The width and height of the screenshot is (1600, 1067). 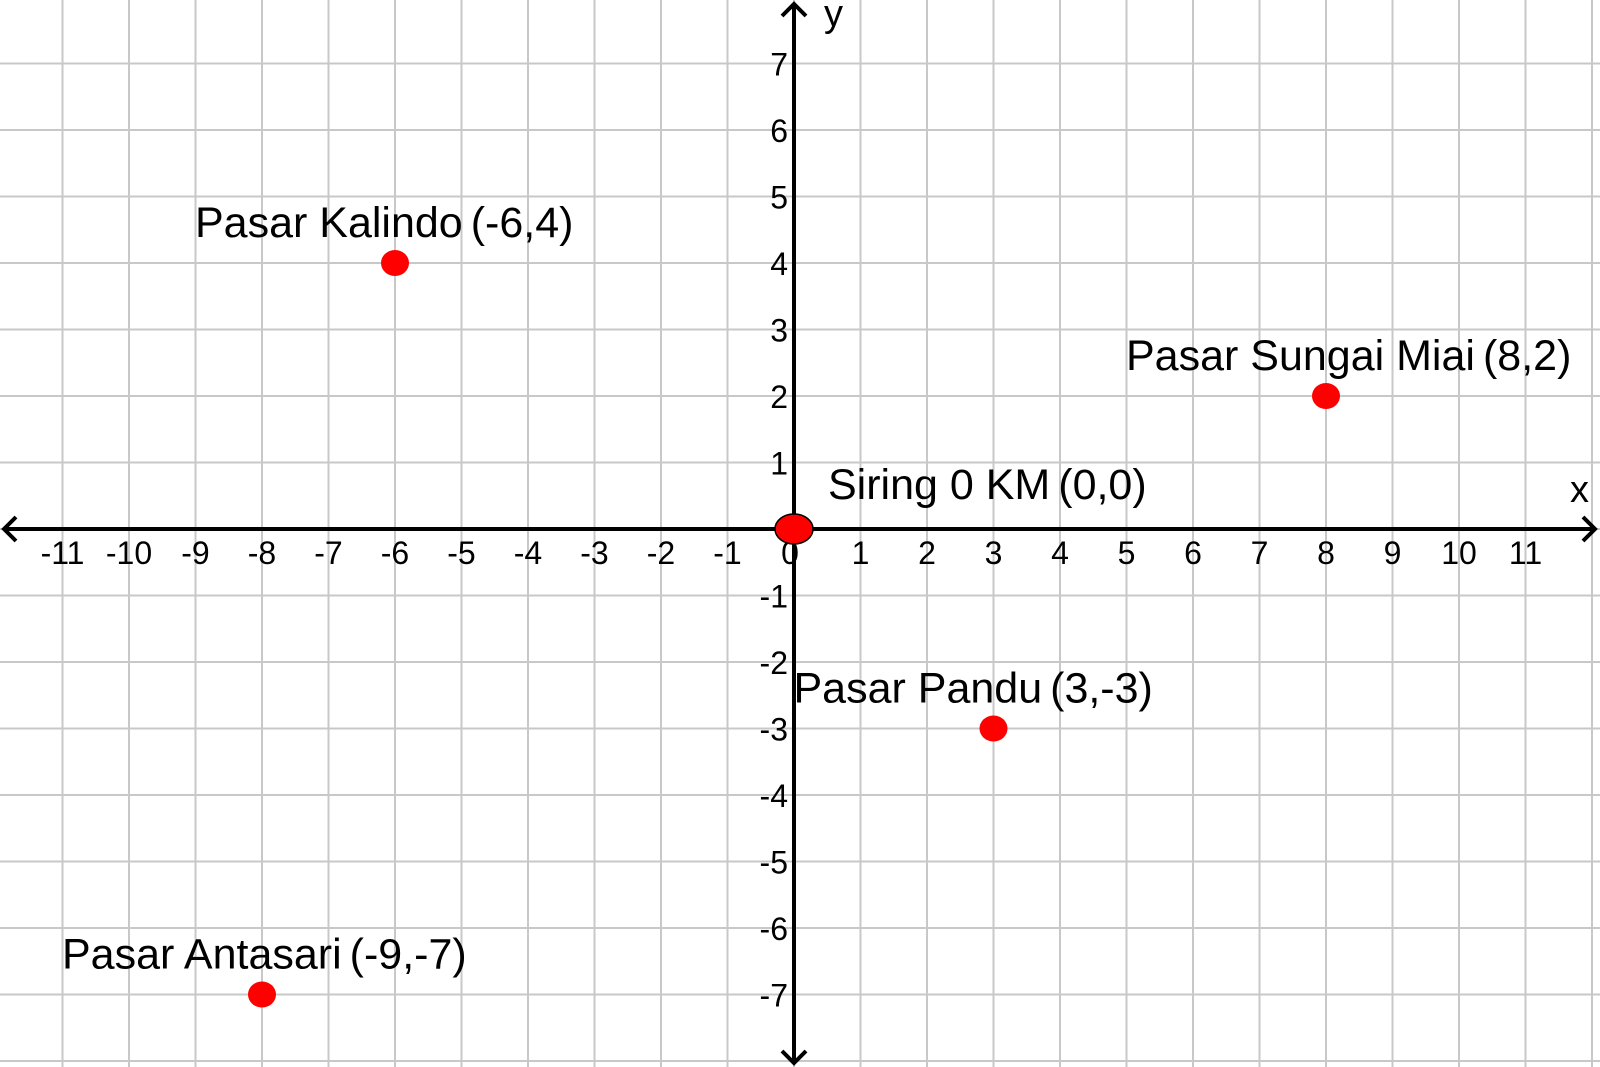 What do you see at coordinates (939, 485) in the screenshot?
I see `point-name: Siring 0 KM` at bounding box center [939, 485].